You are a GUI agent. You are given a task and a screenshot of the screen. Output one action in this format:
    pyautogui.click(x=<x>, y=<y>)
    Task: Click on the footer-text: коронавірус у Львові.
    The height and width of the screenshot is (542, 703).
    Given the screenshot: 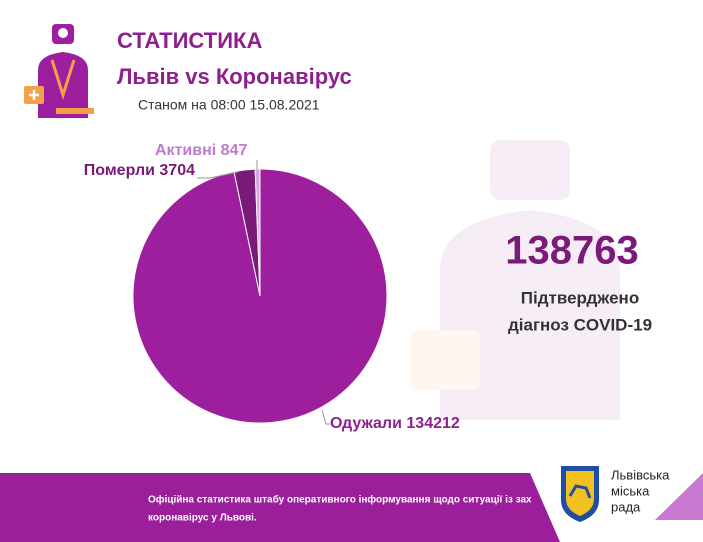 What is the action you would take?
    pyautogui.click(x=202, y=518)
    